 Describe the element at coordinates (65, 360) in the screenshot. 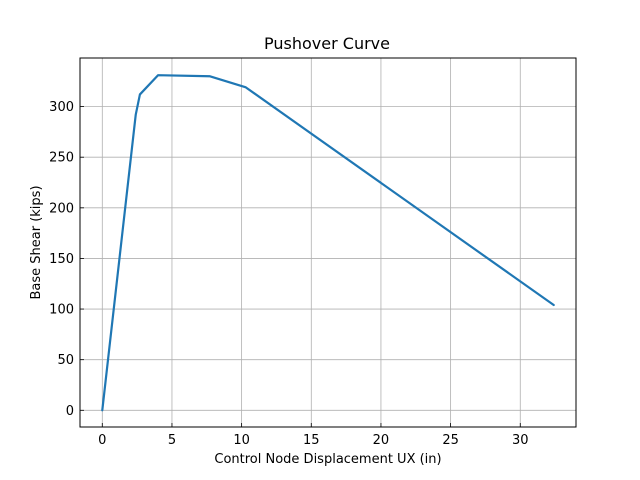

I see `y-tick-label: 50` at that location.